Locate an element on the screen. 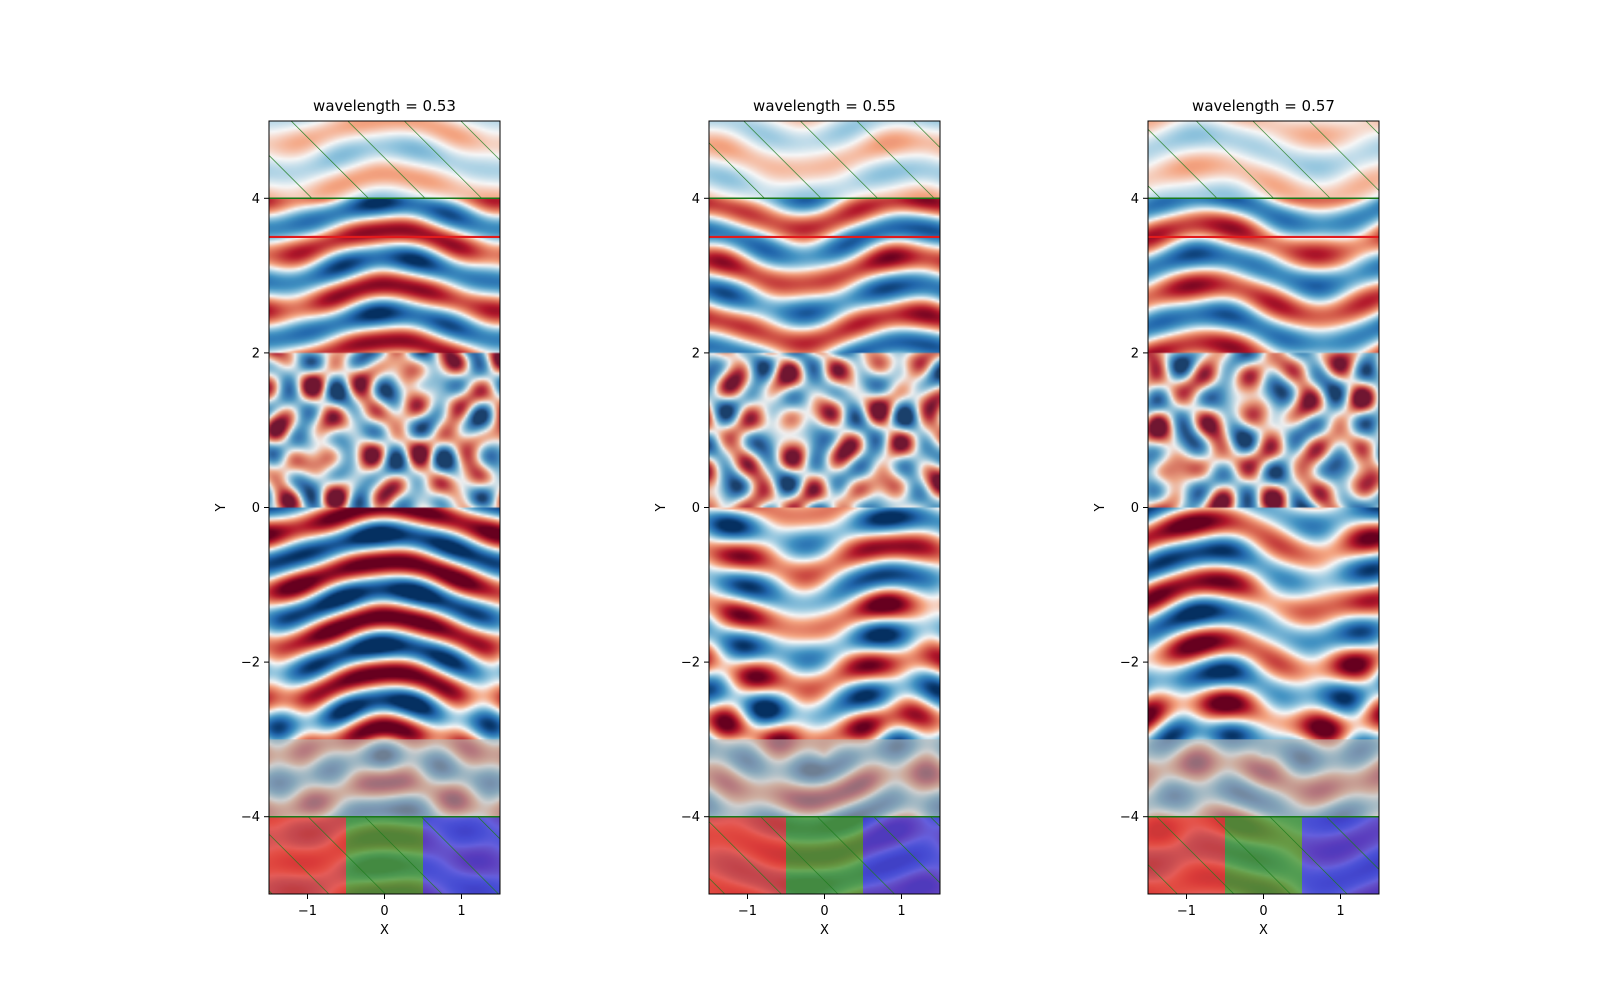 The width and height of the screenshot is (1600, 1000). panel-title: wavelength = 0.55 is located at coordinates (824, 106).